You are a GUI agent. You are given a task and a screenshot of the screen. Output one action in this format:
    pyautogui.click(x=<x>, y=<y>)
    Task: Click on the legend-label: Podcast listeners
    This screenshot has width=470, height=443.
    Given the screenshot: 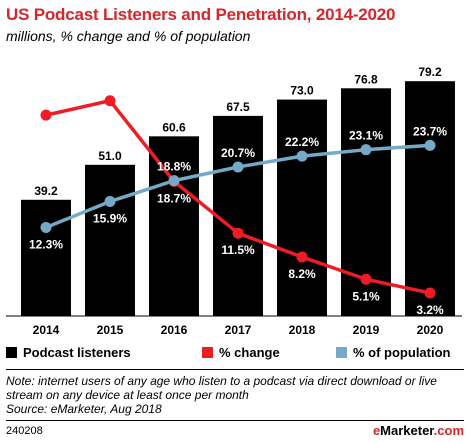 What is the action you would take?
    pyautogui.click(x=77, y=352)
    